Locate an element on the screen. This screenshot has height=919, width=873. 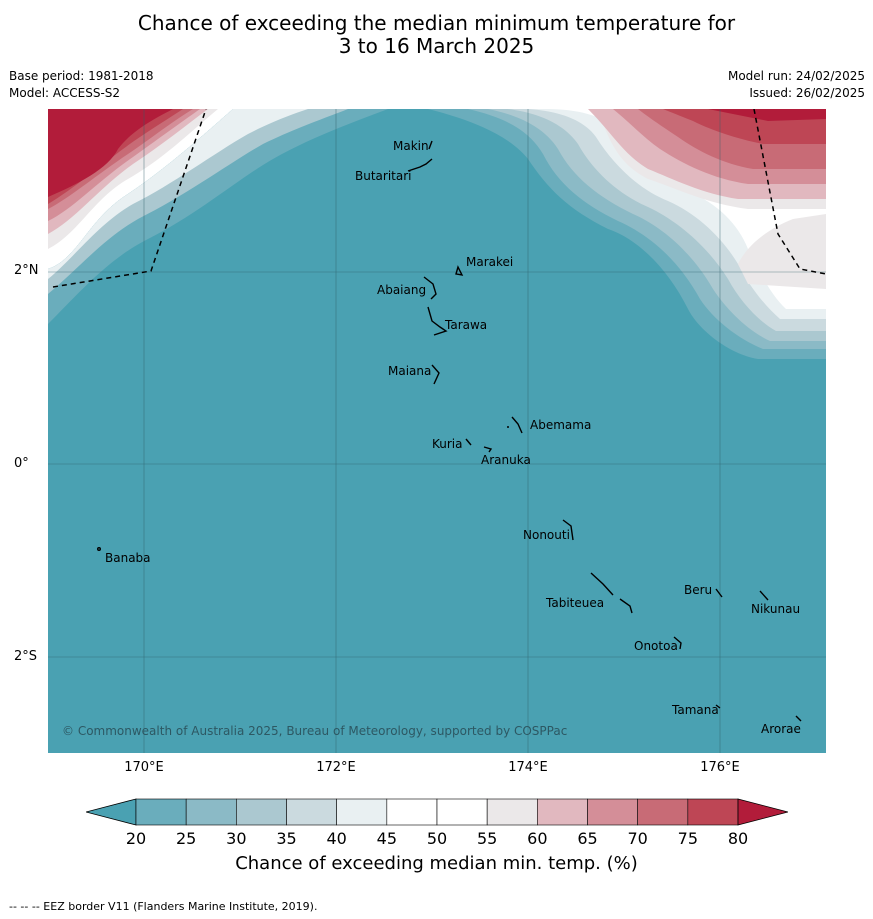
model-run: Model run: 24/02/2025 is located at coordinates (796, 76).